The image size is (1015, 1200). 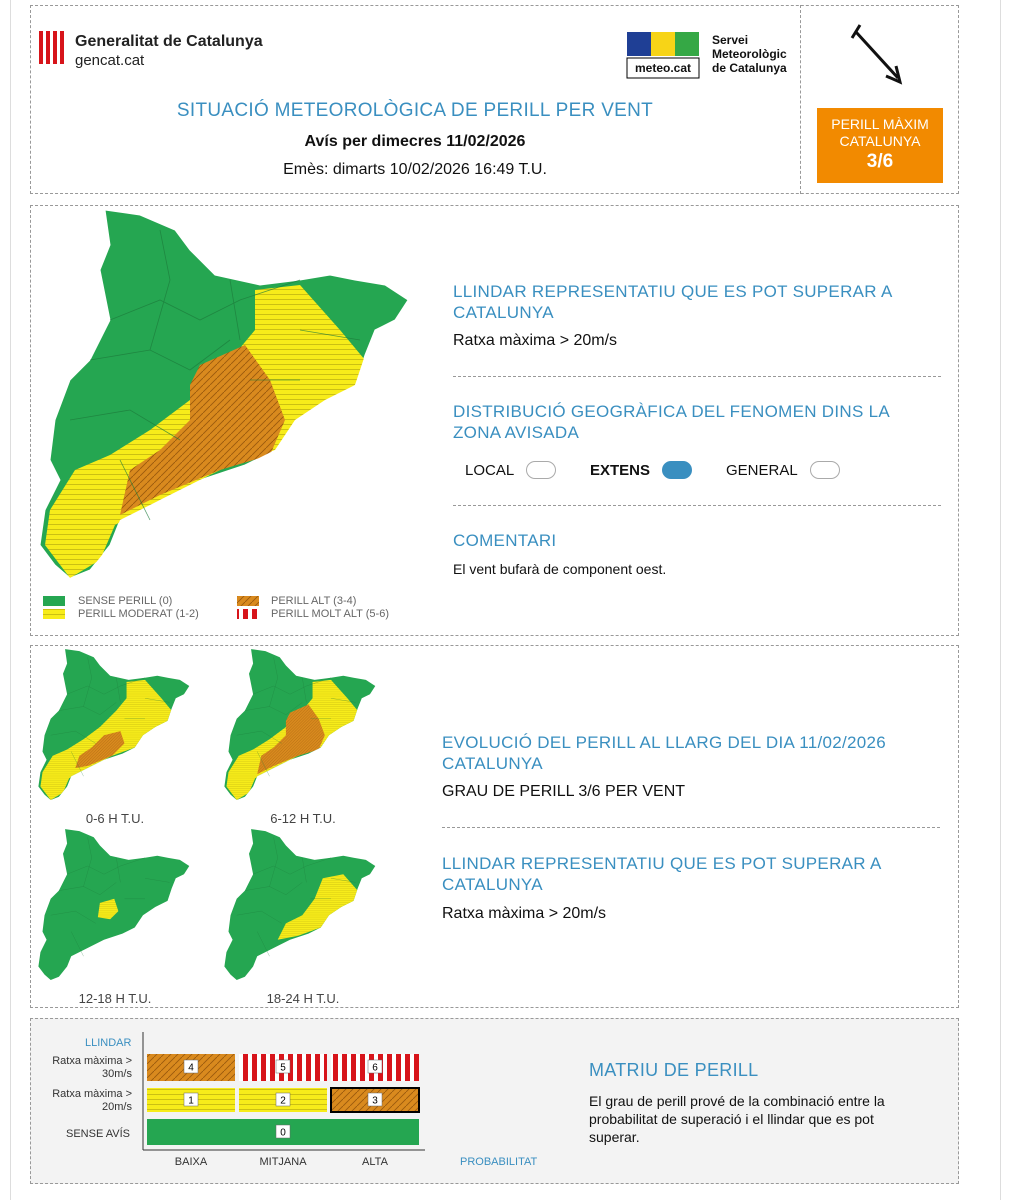 What do you see at coordinates (330, 614) in the screenshot?
I see `legend-label: PERILL MOLT ALT (5-6)` at bounding box center [330, 614].